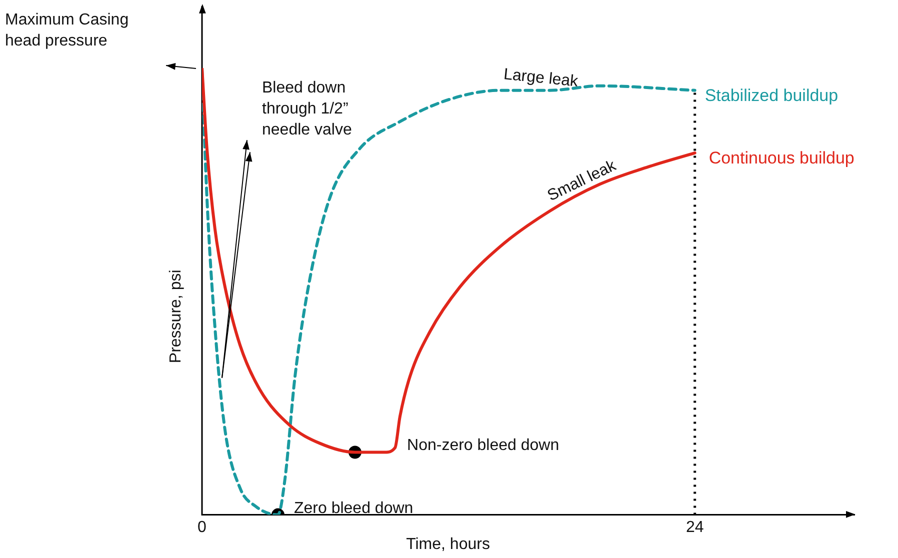 Image resolution: width=898 pixels, height=558 pixels. What do you see at coordinates (771, 96) in the screenshot?
I see `annotation: Stabilized buildup` at bounding box center [771, 96].